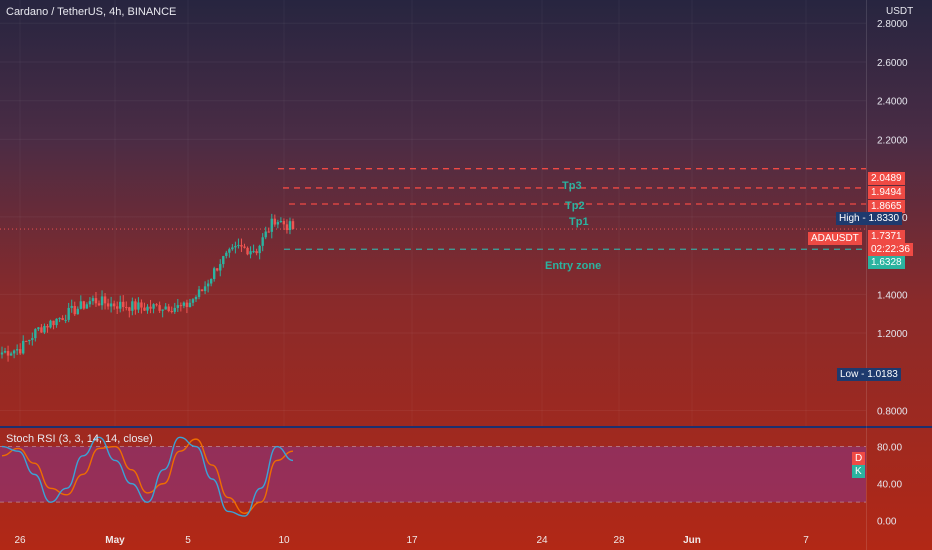 The image size is (932, 550). I want to click on tp3-price-tag: 1.9494, so click(886, 192).